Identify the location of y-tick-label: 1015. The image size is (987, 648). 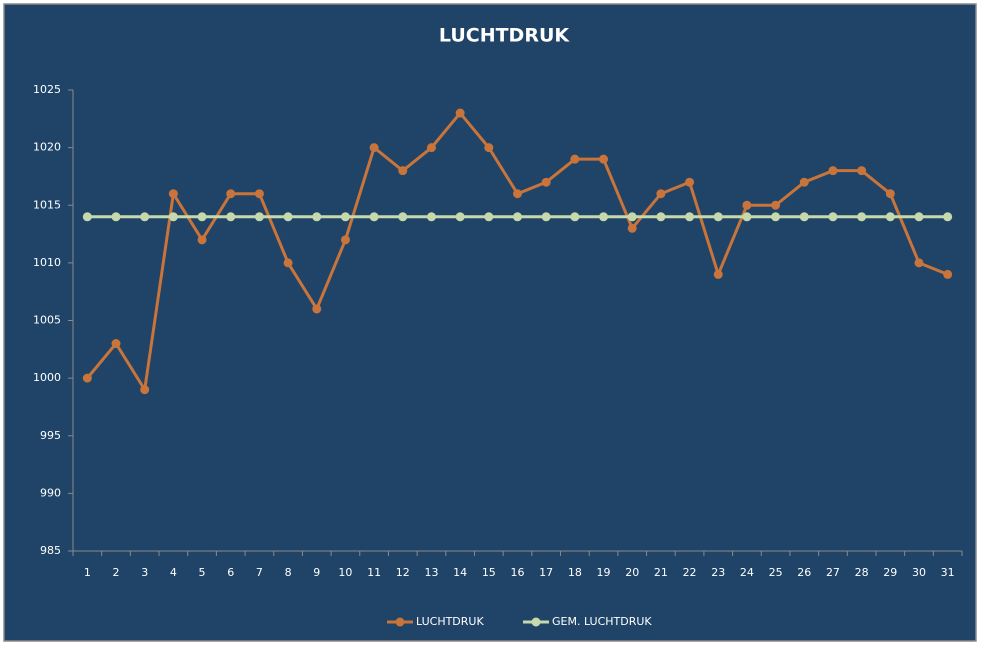
(47, 204).